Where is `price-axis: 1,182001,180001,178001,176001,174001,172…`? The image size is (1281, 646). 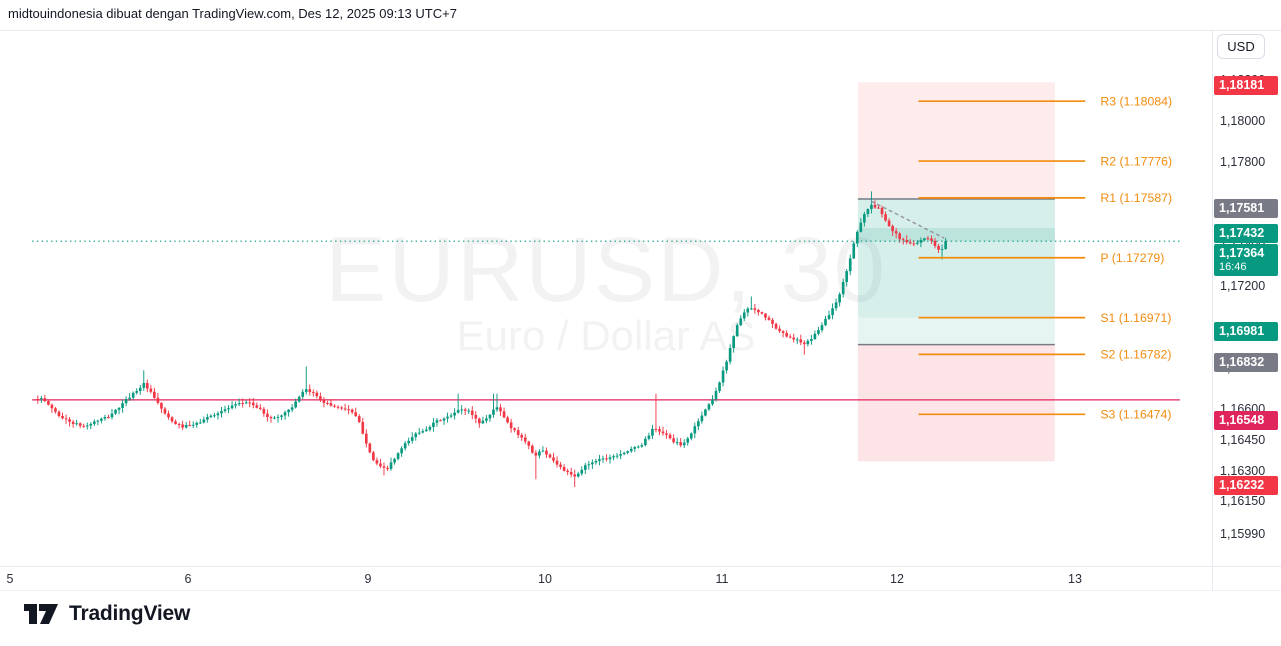
price-axis: 1,182001,180001,178001,176001,174001,172… is located at coordinates (1247, 298).